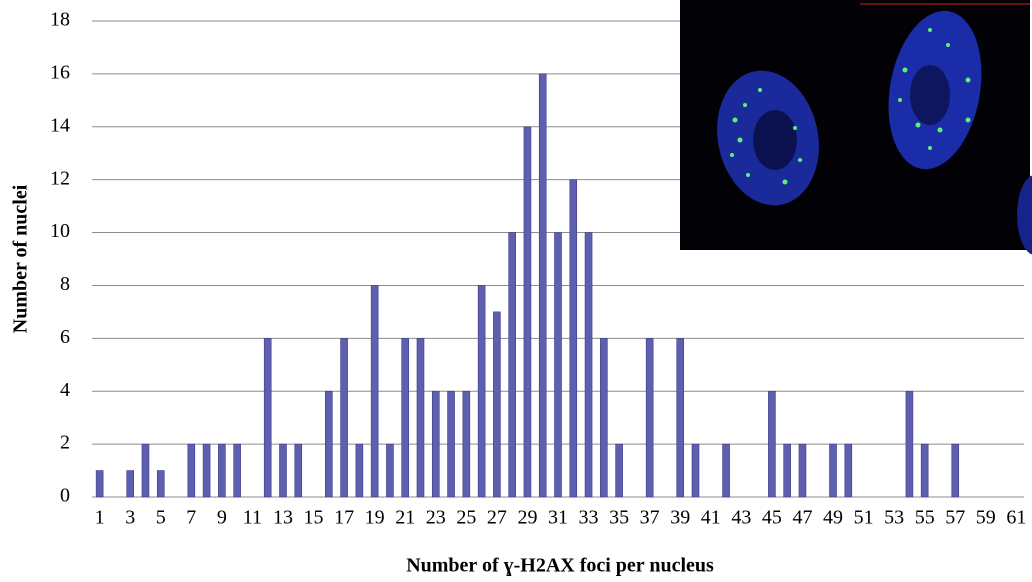 The image size is (1032, 582). I want to click on x-tick-label: 25, so click(466, 518).